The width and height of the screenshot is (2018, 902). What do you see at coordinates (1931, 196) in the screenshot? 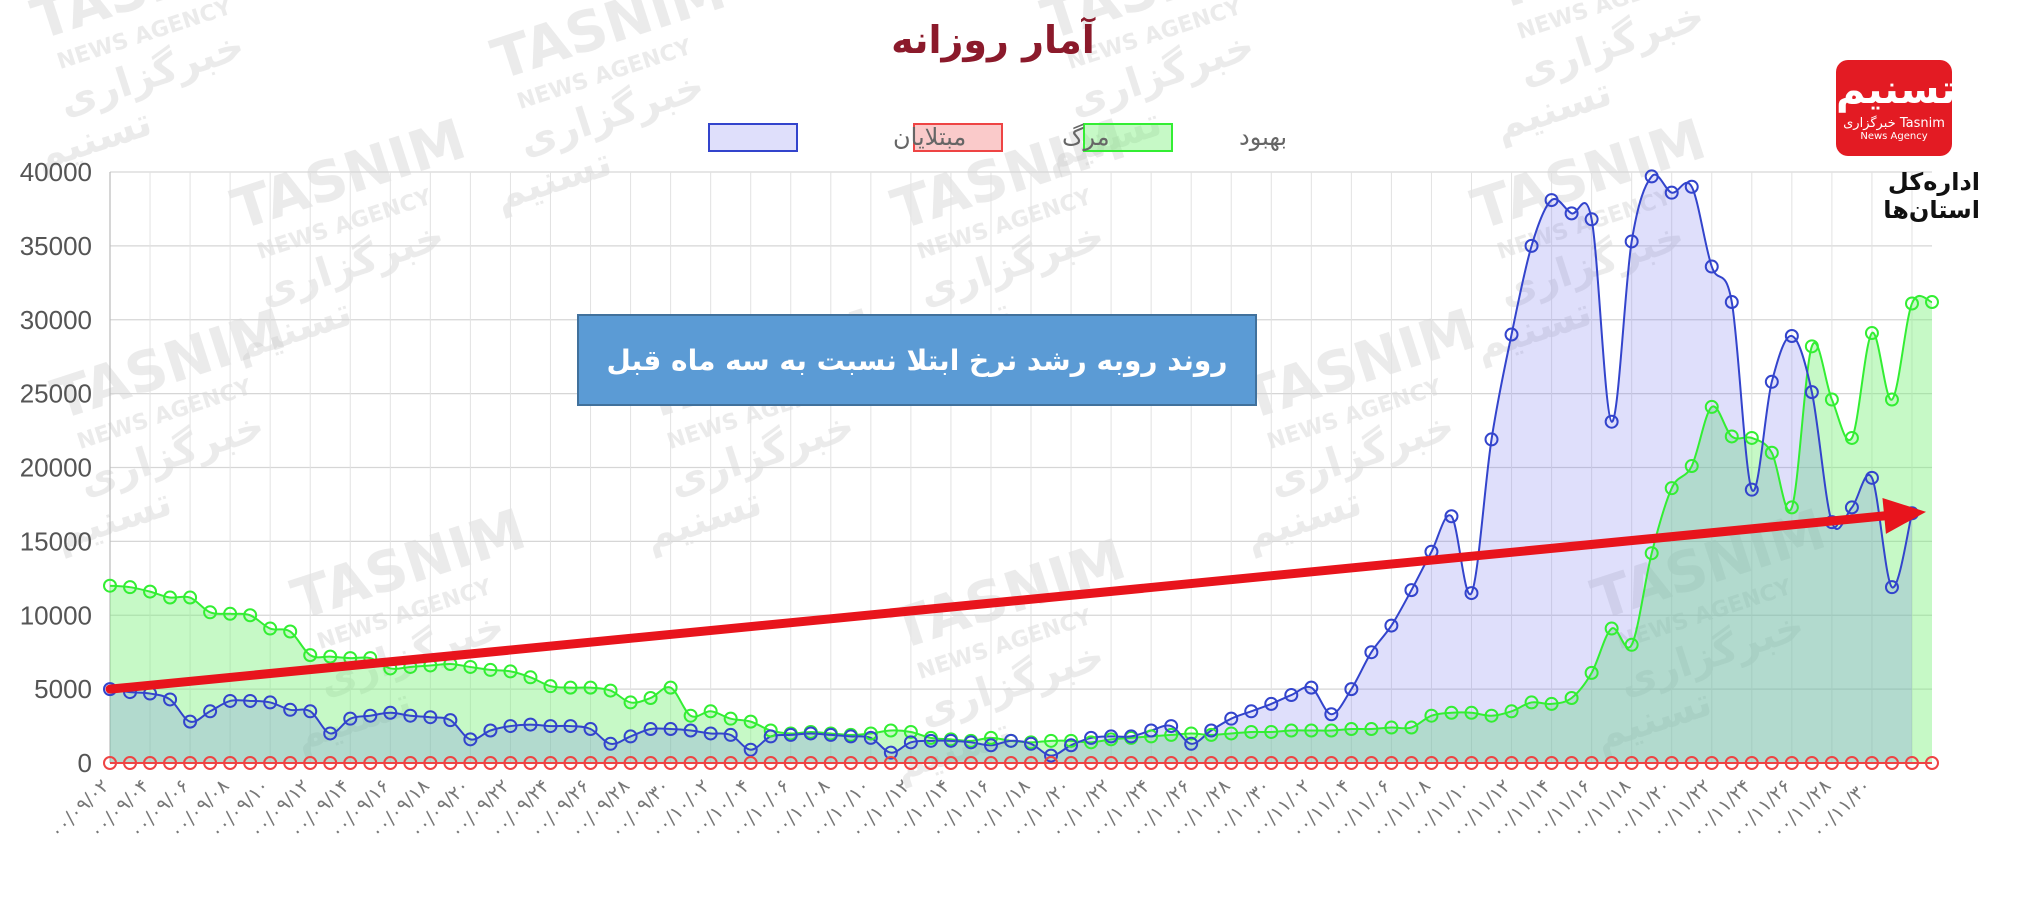
I see `logo-caption: اداره‌کل استان‌ها` at bounding box center [1931, 196].